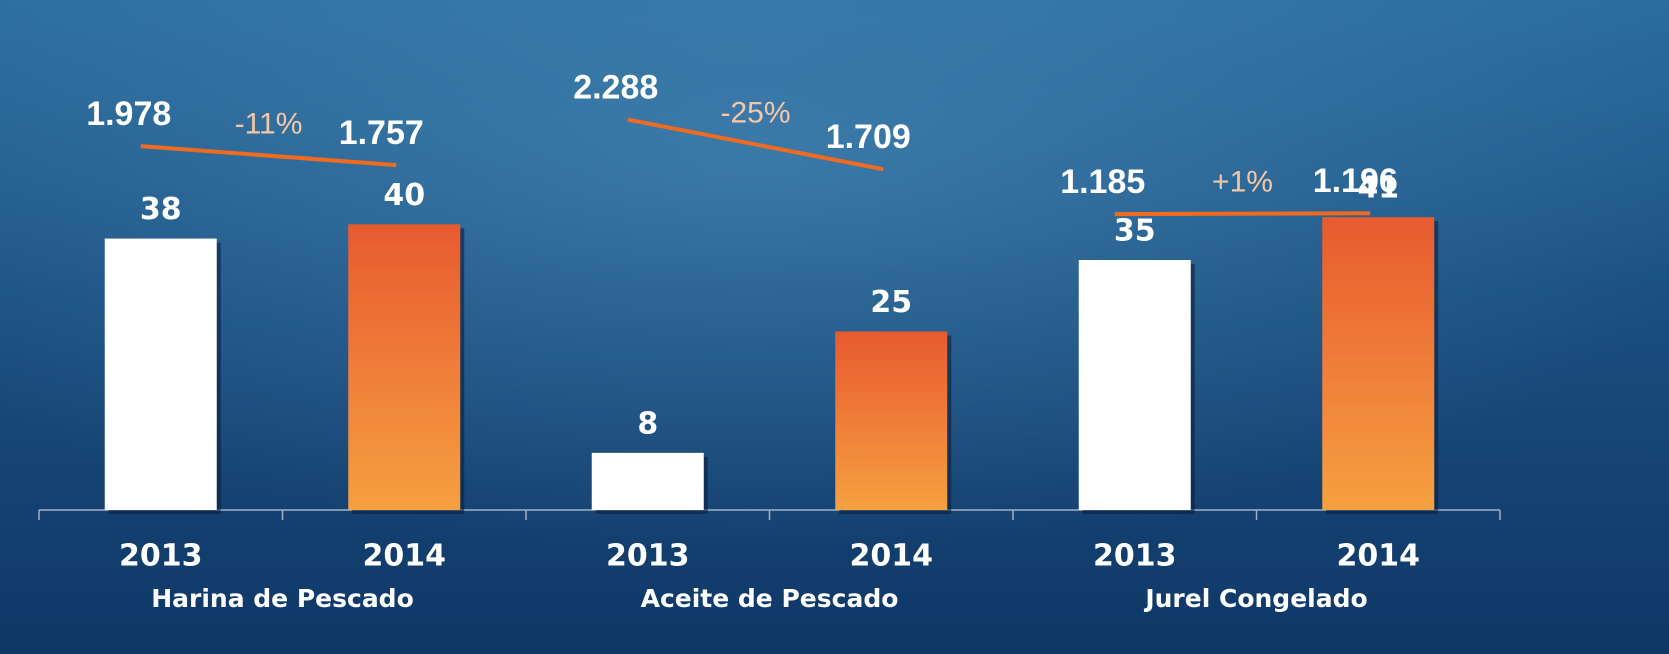 The height and width of the screenshot is (654, 1669). What do you see at coordinates (647, 423) in the screenshot?
I see `bar-label: 8` at bounding box center [647, 423].